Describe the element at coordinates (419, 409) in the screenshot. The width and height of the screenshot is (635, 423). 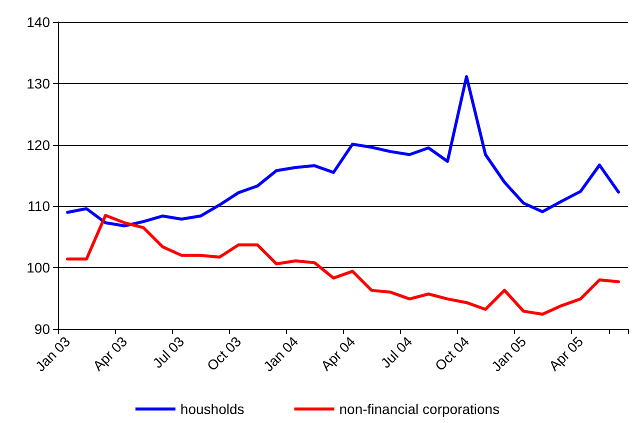
I see `legend-label: non-financial corporations` at that location.